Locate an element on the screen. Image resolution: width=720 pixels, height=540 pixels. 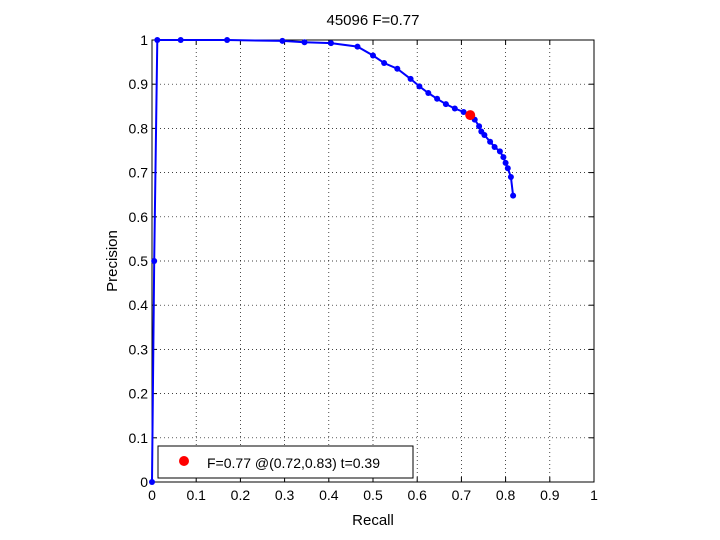
x-tick-label: 0.5 is located at coordinates (373, 495).